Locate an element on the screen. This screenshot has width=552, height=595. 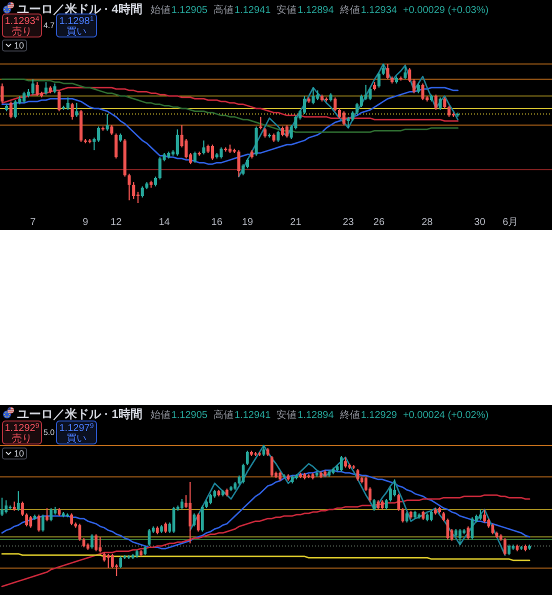
x-tick-label: 16 is located at coordinates (217, 222).